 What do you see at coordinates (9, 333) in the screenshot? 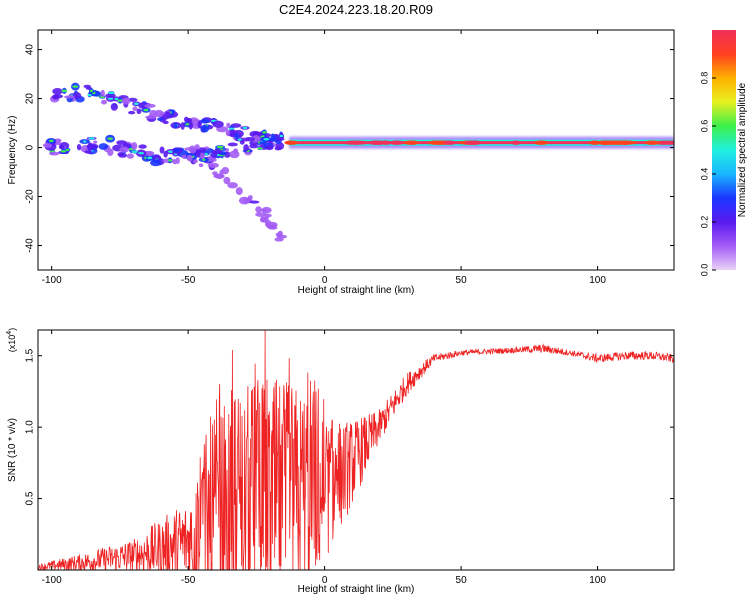
I see `snr-y-multiplier-exp: 4` at bounding box center [9, 333].